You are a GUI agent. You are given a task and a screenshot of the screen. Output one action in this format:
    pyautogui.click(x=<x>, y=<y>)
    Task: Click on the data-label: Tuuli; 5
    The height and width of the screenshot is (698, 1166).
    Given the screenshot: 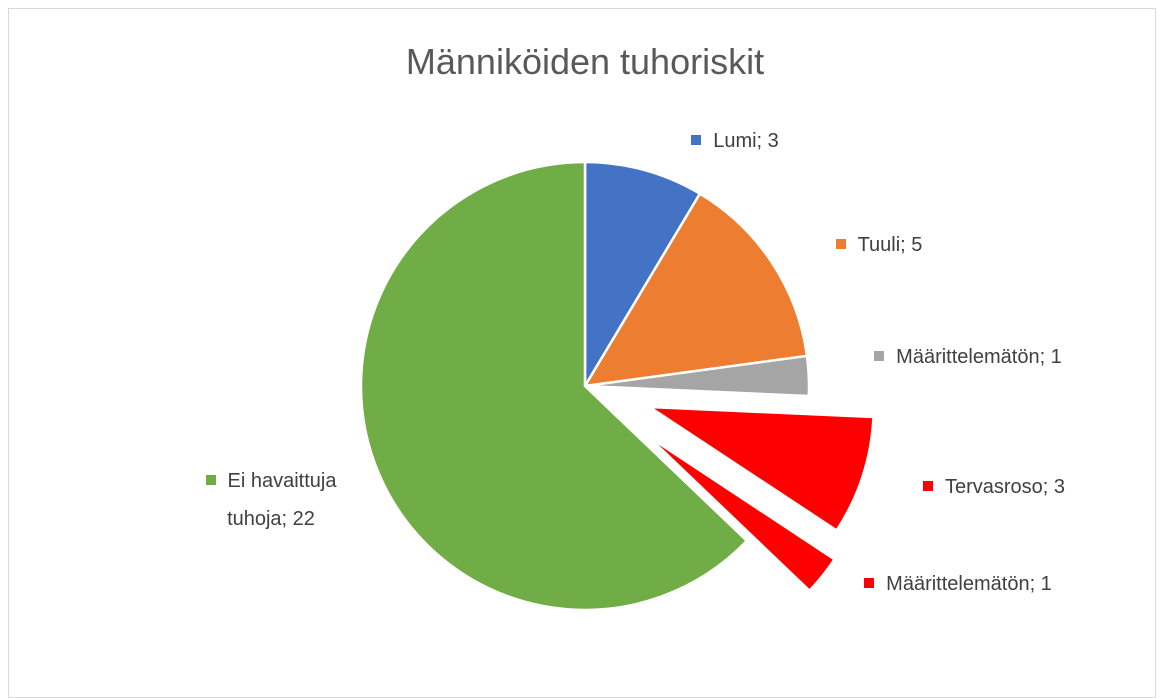 What is the action you would take?
    pyautogui.click(x=879, y=245)
    